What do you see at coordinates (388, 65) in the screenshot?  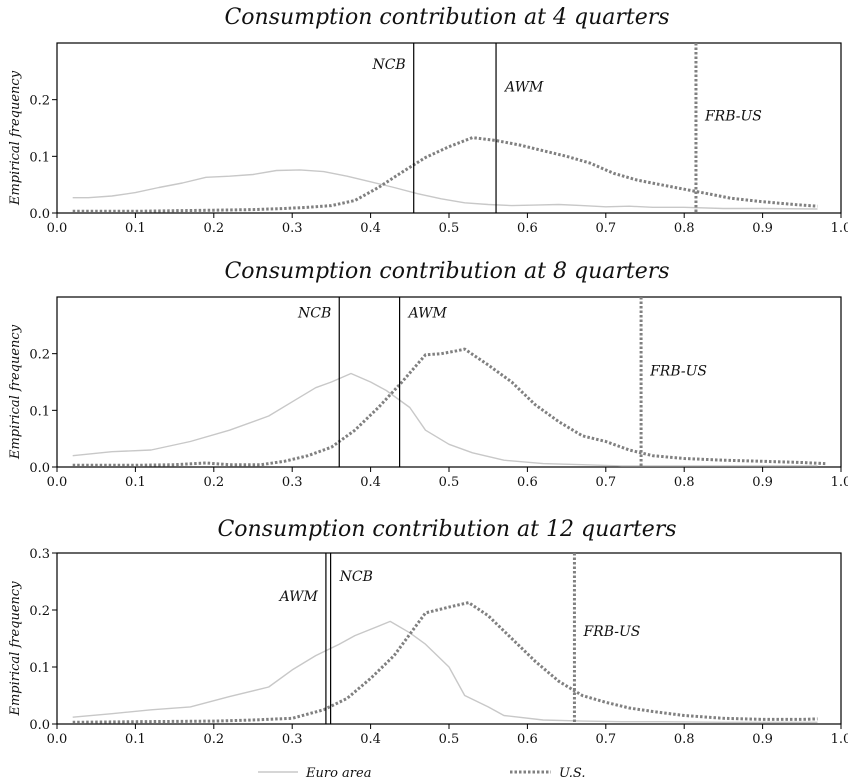 I see `vline-label-ncb: NCB` at bounding box center [388, 65].